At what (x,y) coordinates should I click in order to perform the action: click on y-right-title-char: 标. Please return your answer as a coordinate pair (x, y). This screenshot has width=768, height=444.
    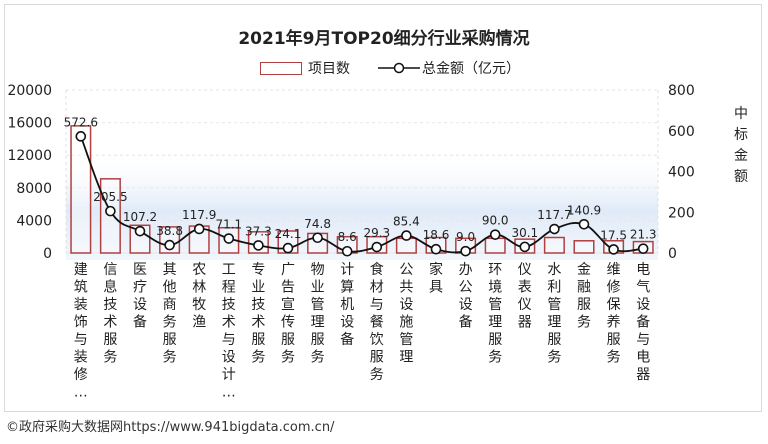
    Looking at the image, I should click on (741, 135).